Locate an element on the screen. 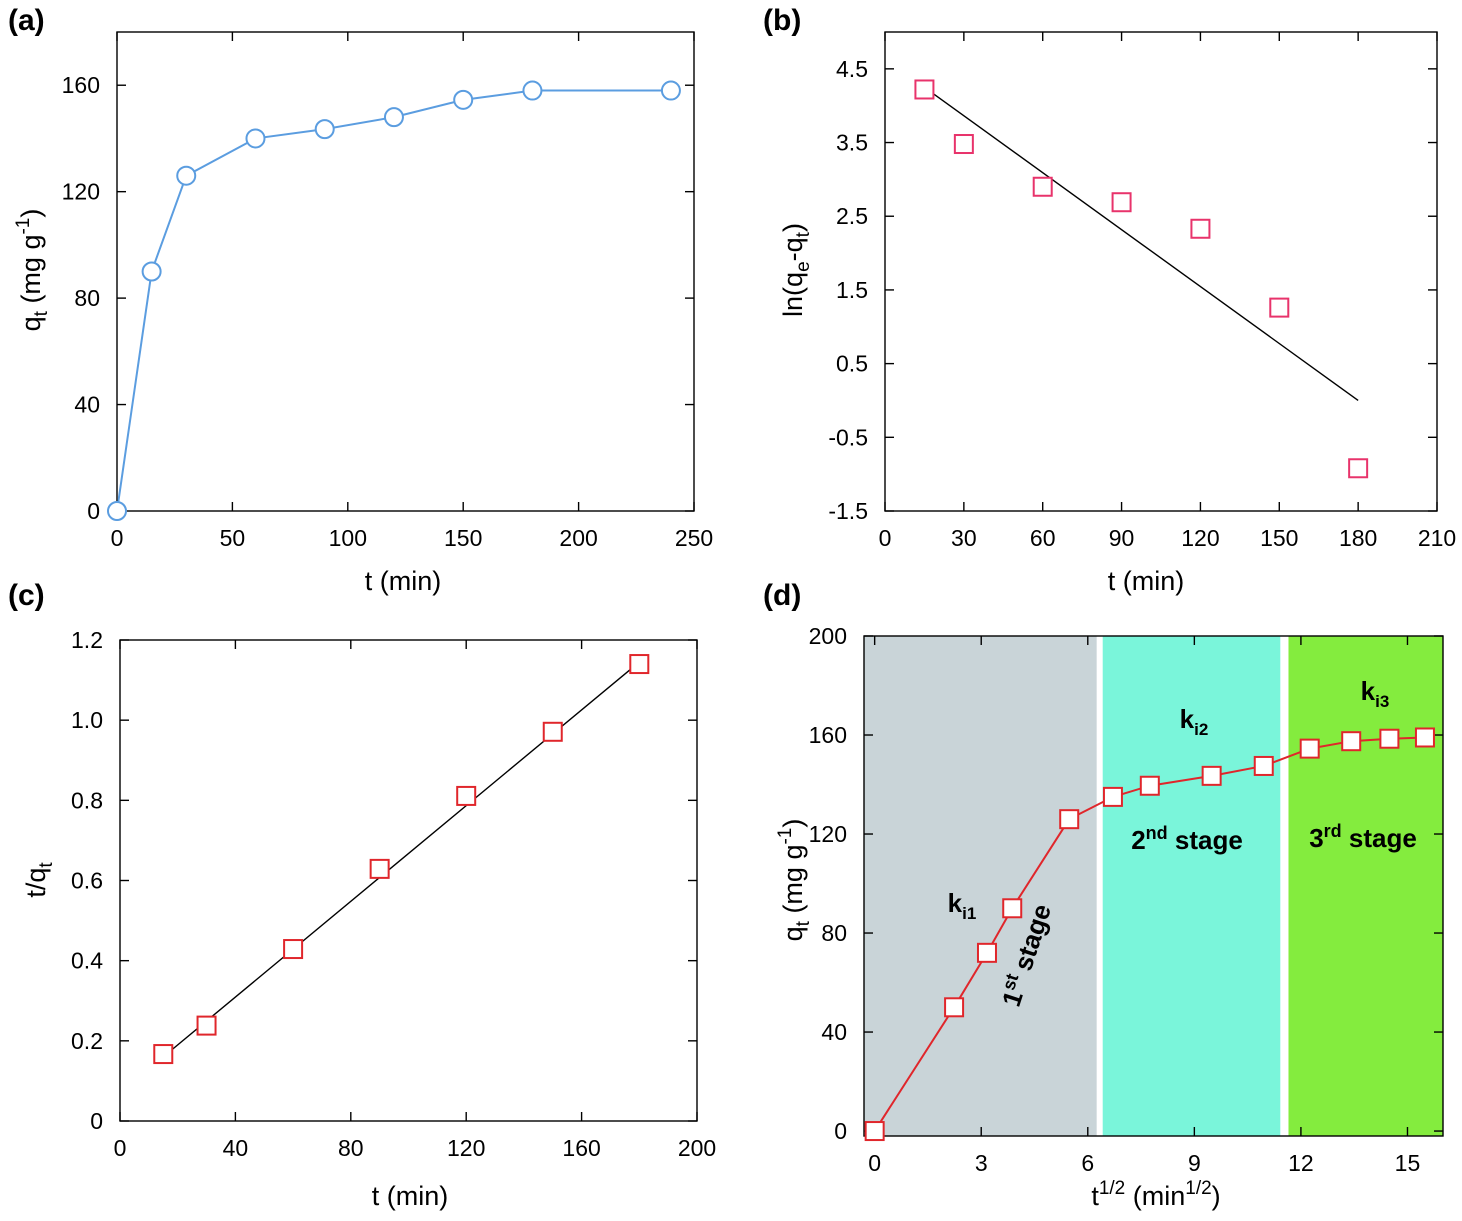 This screenshot has height=1221, width=1462. chart-d-x-axis-label: t1/2 (min1/2) is located at coordinates (1155, 1194).